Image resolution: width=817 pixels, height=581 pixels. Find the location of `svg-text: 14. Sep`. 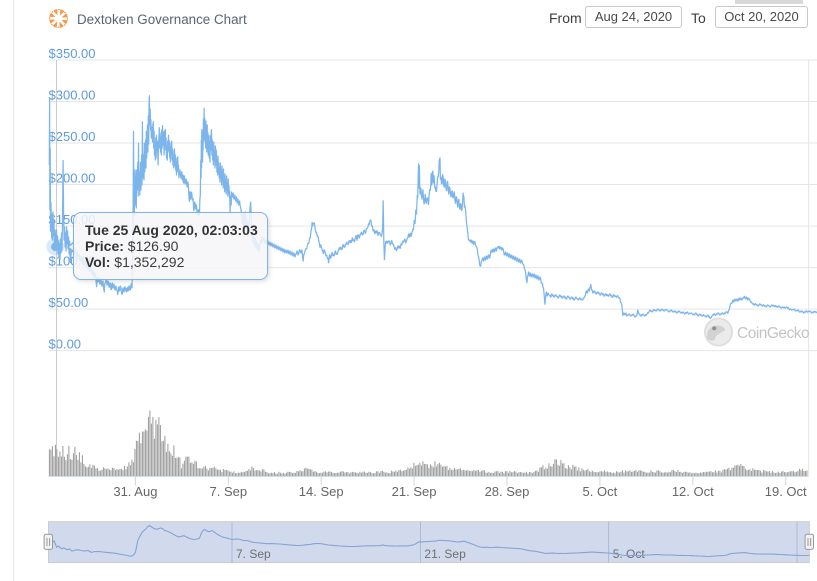

svg-text: 14. Sep is located at coordinates (321, 491).